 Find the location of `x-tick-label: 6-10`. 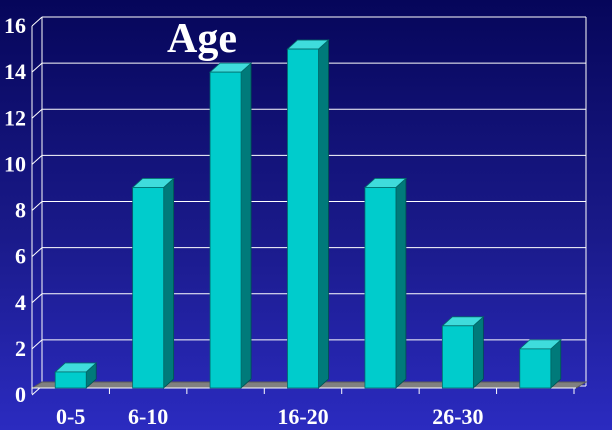

x-tick-label: 6-10 is located at coordinates (148, 416).